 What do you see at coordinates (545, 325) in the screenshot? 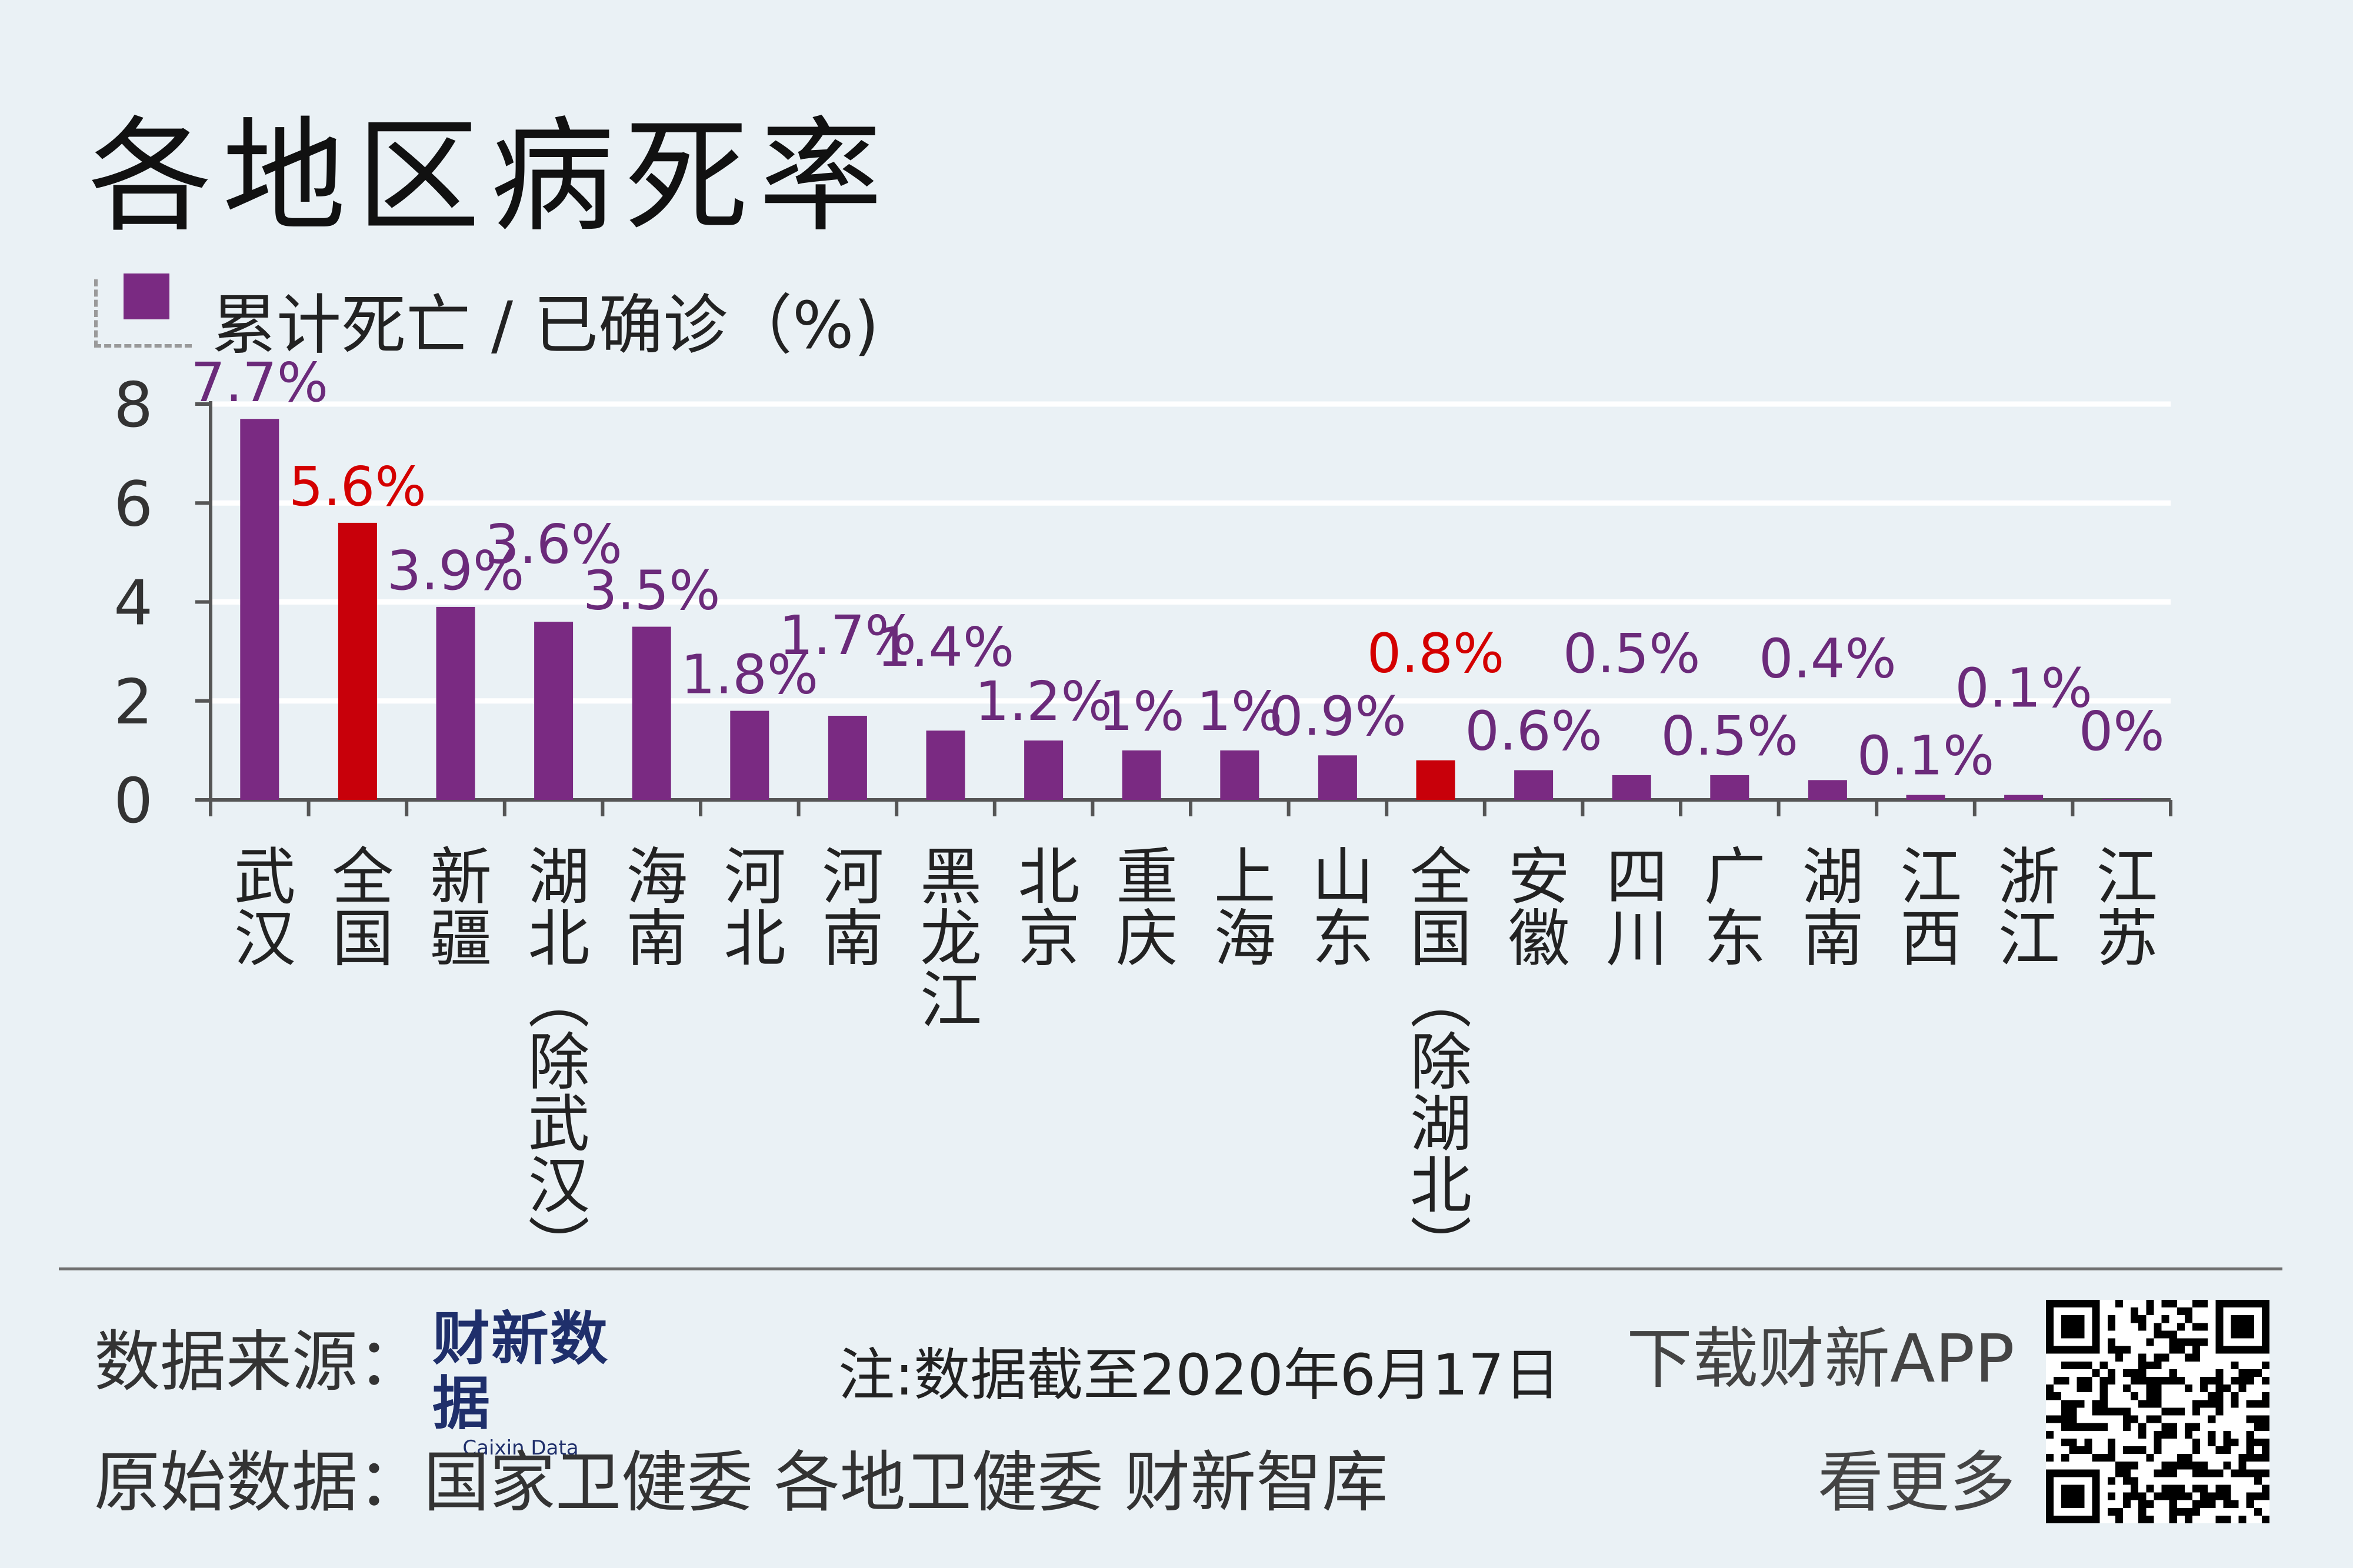
I see `legend-label: 累计死亡 / 已确诊（%)` at bounding box center [545, 325].